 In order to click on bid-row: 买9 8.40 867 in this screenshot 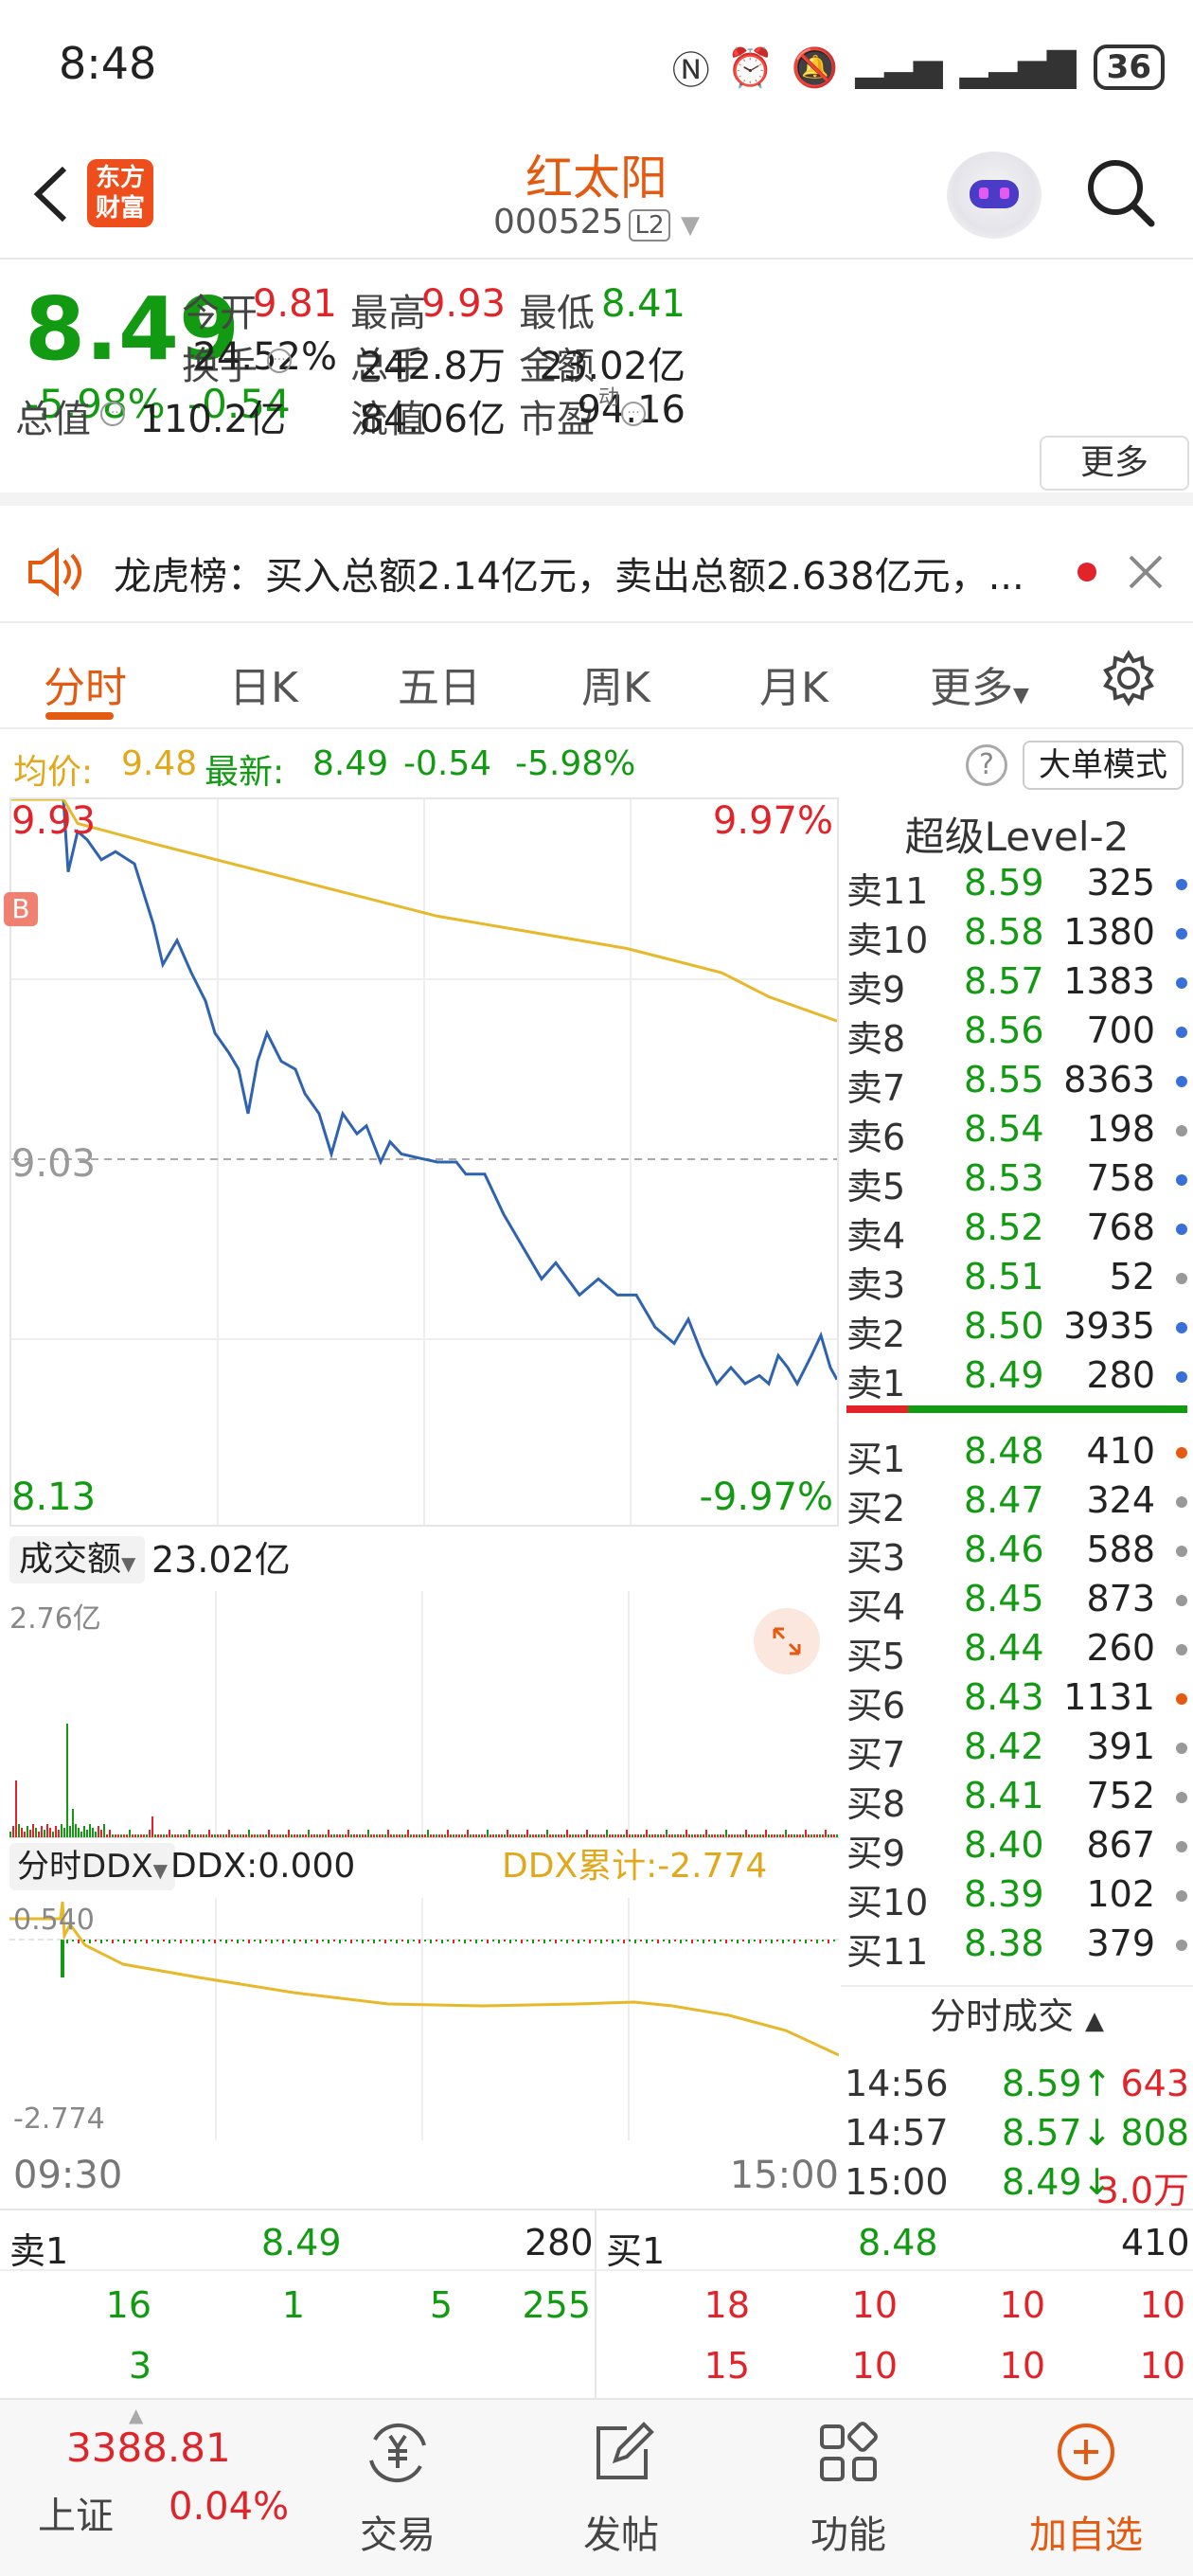, I will do `click(1017, 1849)`.